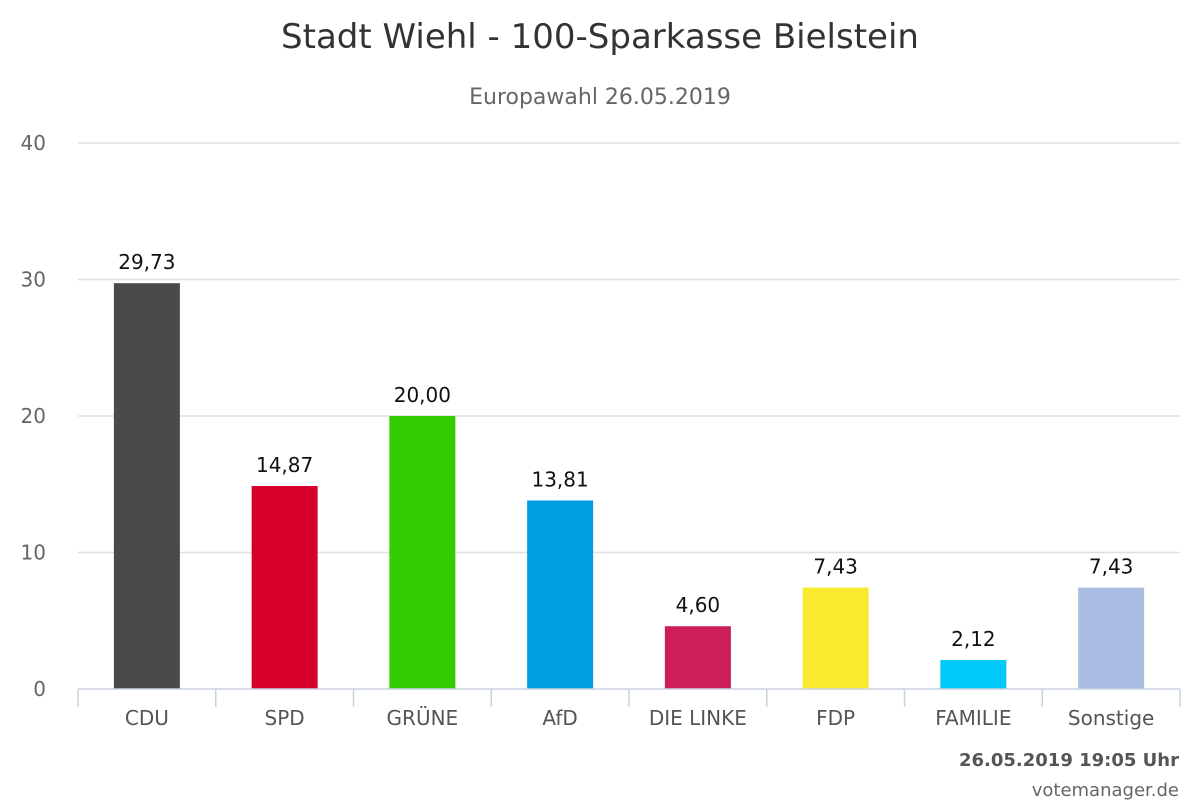 This screenshot has height=804, width=1200. What do you see at coordinates (559, 718) in the screenshot?
I see `x-tick-label: AfD` at bounding box center [559, 718].